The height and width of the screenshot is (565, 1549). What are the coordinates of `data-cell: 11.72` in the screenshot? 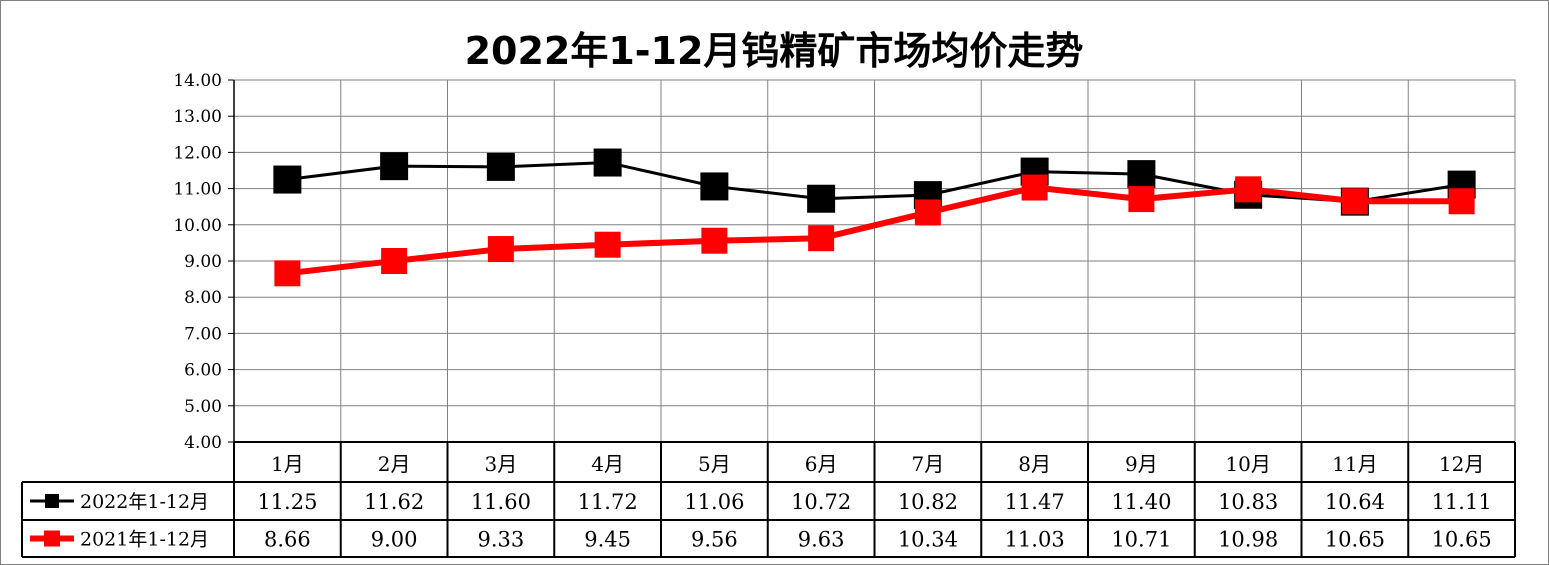 It's located at (608, 502).